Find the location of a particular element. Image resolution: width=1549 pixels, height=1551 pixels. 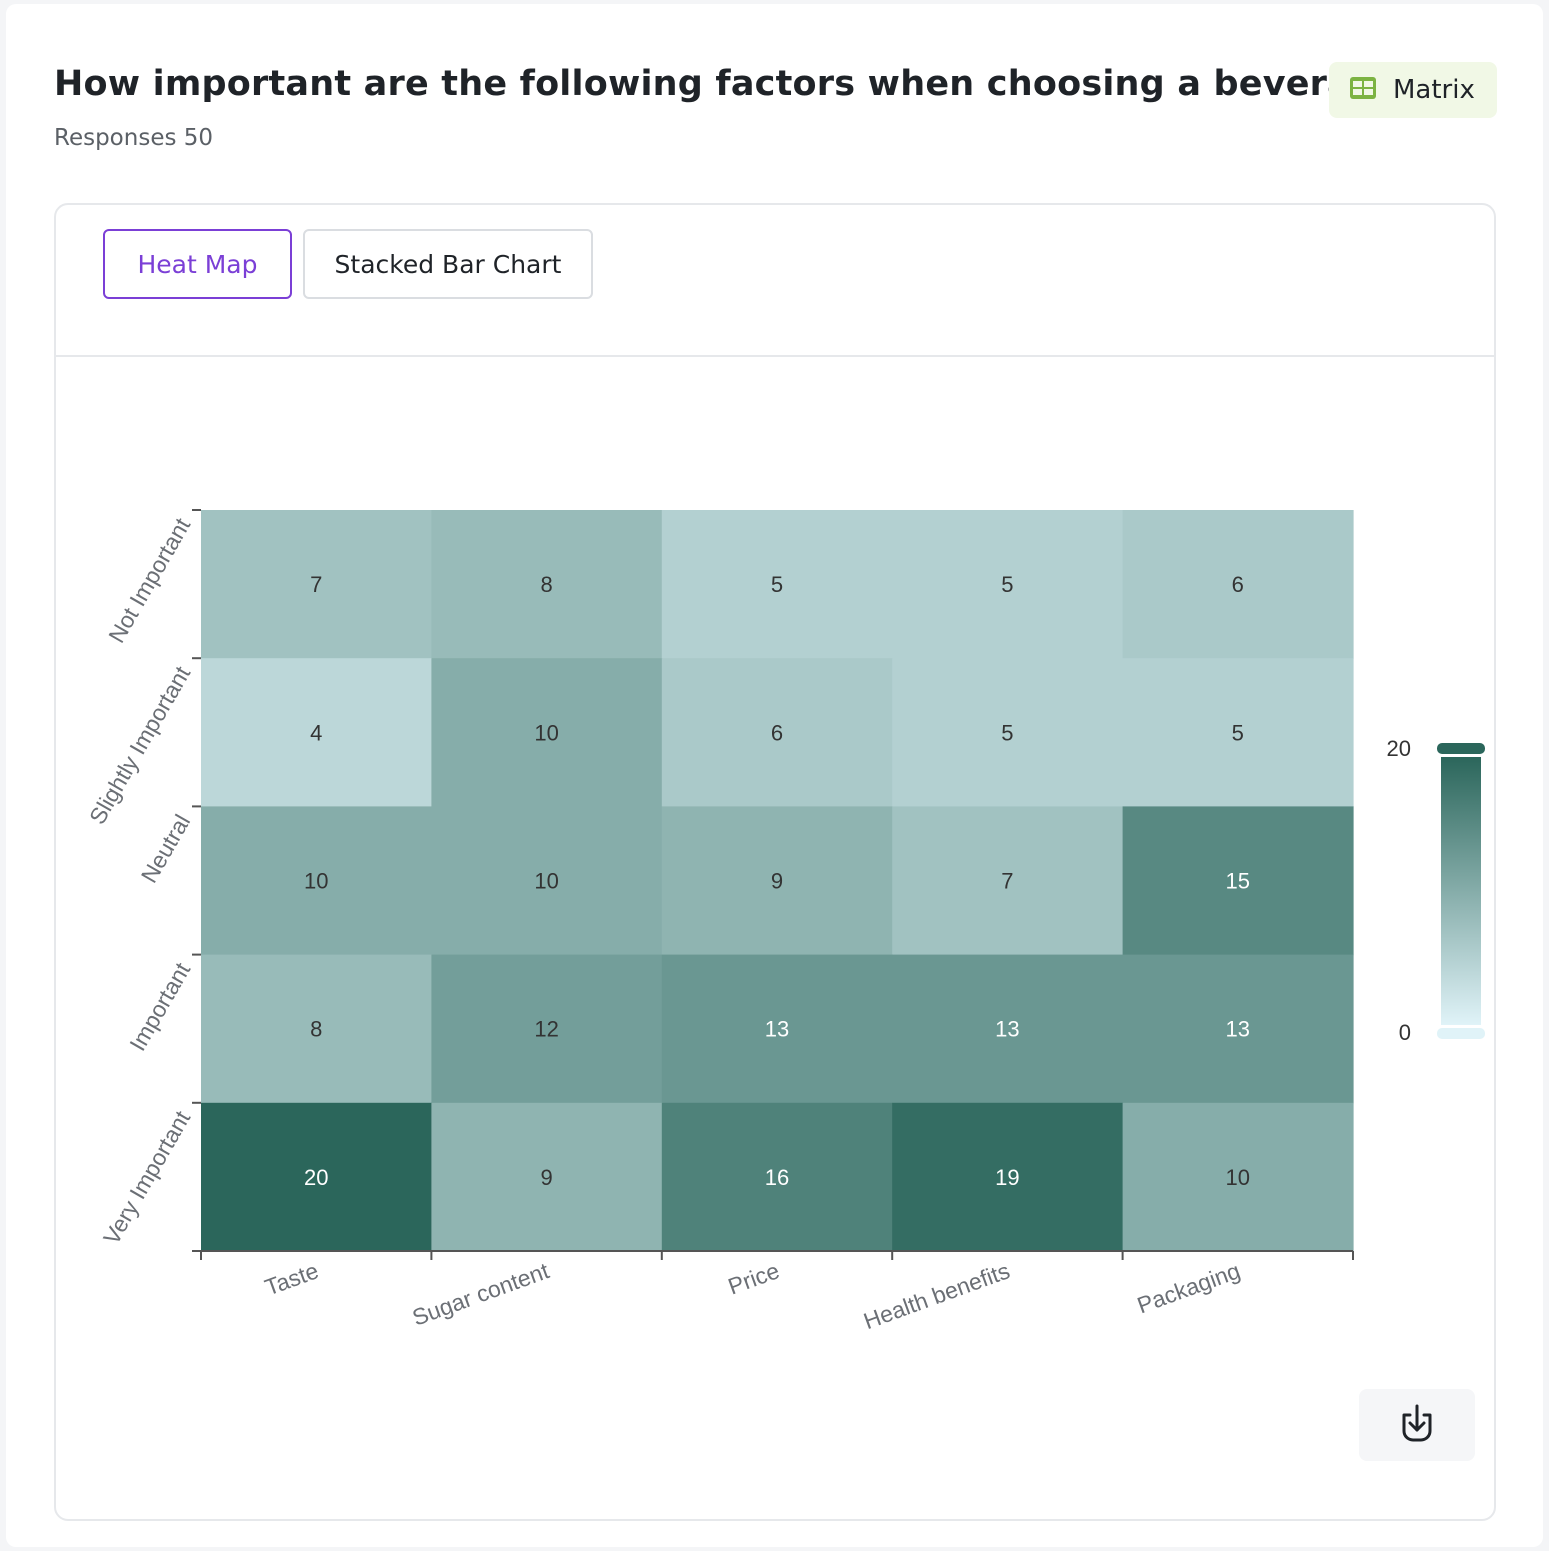

color-scale-handle-low is located at coordinates (1461, 1033).